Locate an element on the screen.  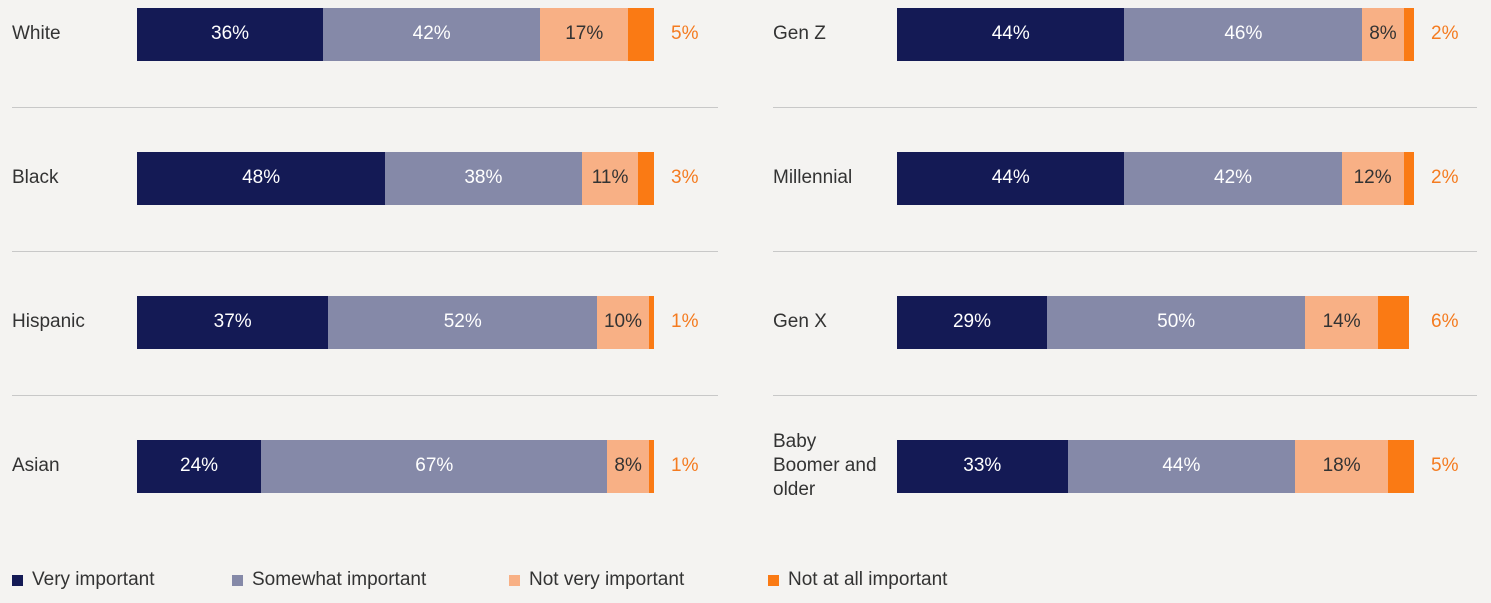
value-label: 14% is located at coordinates (1341, 321).